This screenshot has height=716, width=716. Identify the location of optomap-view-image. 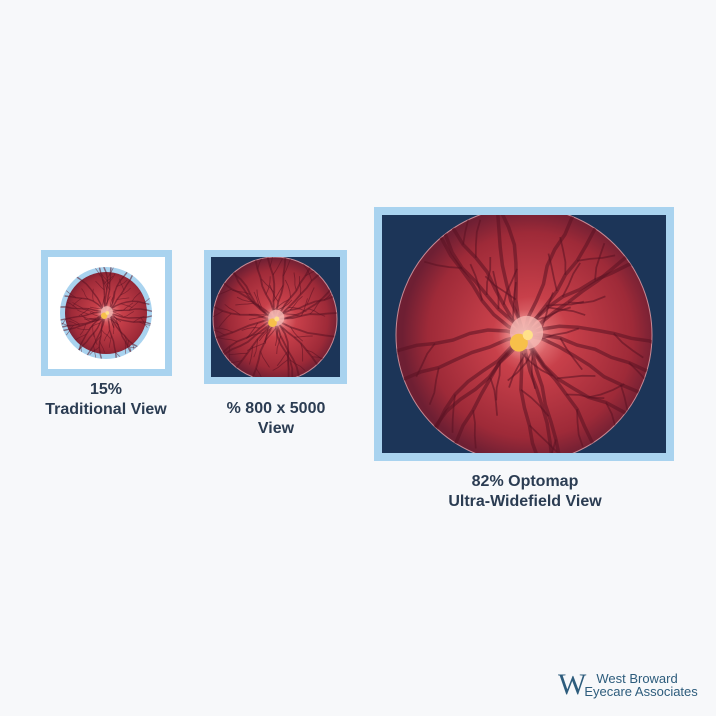
(524, 334).